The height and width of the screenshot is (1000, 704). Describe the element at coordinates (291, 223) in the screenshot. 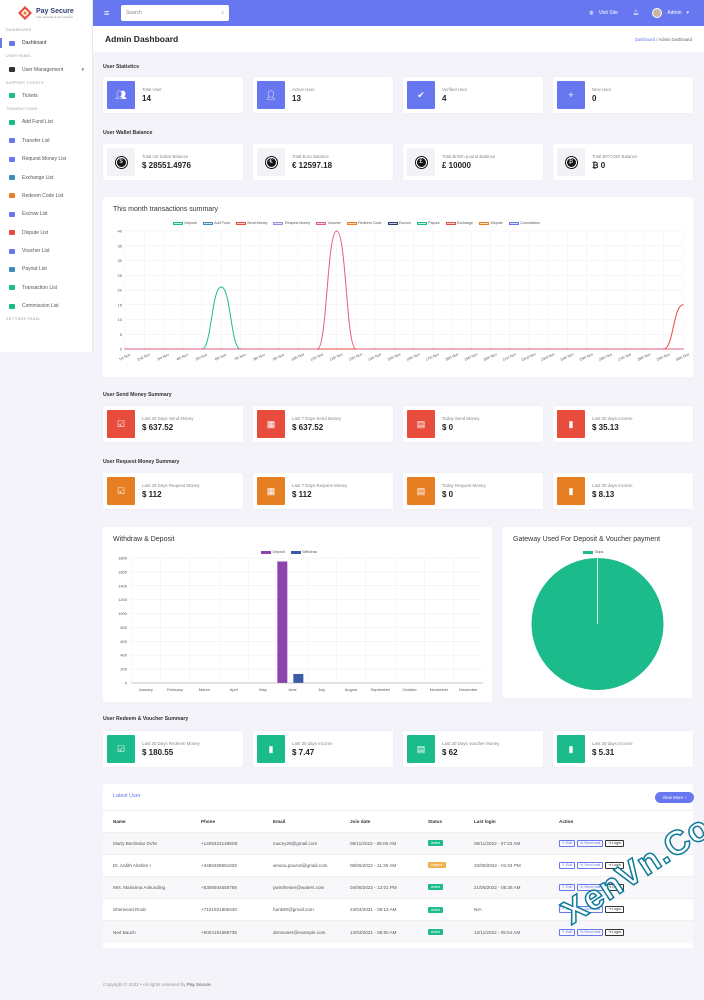

I see `legend-item: Request Money` at that location.